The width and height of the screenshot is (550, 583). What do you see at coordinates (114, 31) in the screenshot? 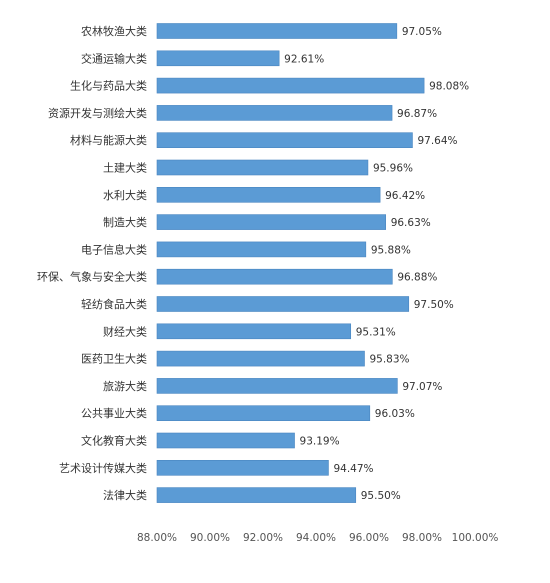
I see `category-label: 农林牧渔大类` at bounding box center [114, 31].